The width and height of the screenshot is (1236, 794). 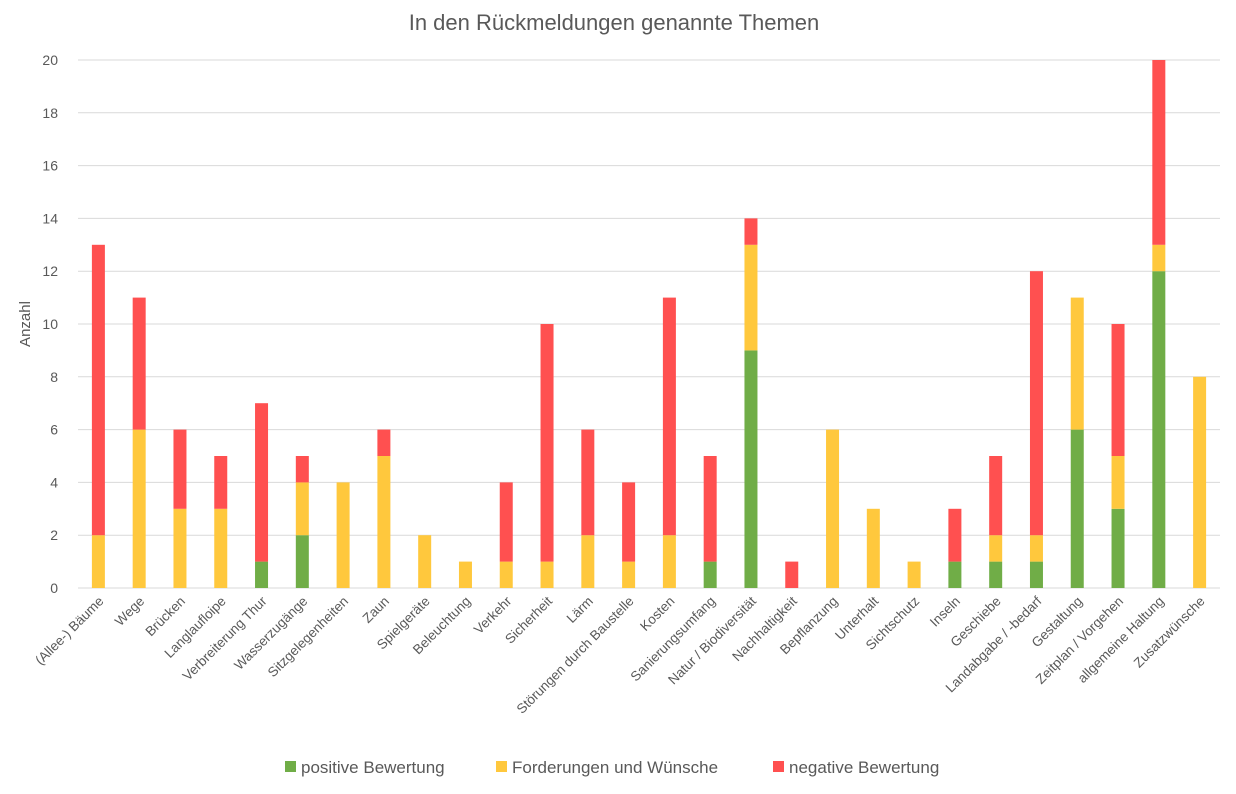 I want to click on y-tick-label: 8, so click(x=54, y=377).